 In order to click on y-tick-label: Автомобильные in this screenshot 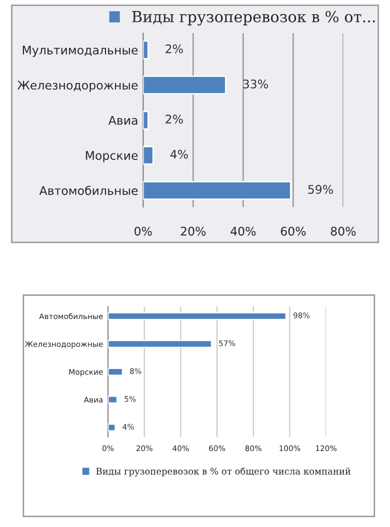, I will do `click(88, 191)`.